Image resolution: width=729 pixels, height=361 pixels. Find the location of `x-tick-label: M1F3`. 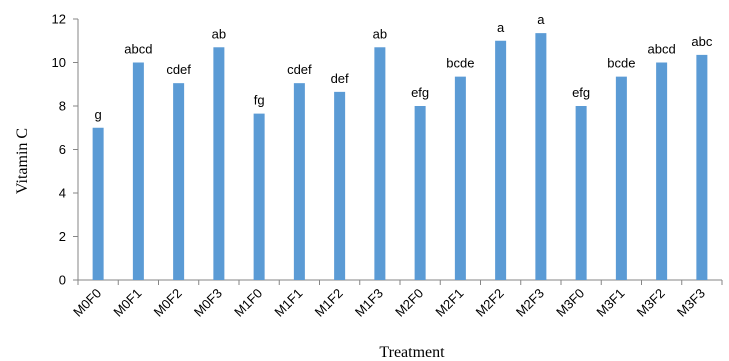

x-tick-label: M1F3 is located at coordinates (369, 303).